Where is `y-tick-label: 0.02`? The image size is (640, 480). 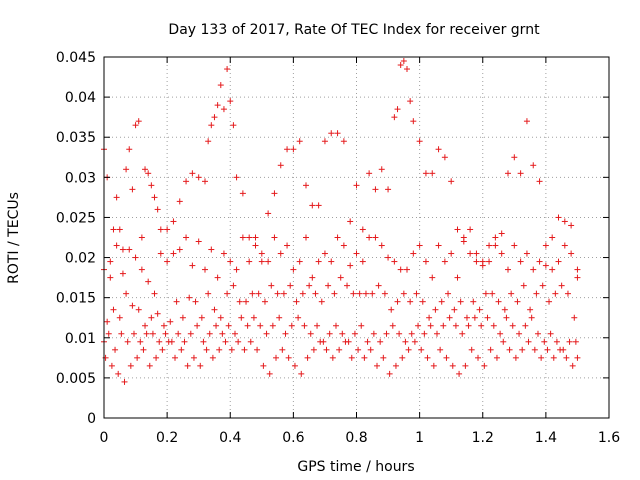 y-tick-label: 0.02 is located at coordinates (80, 259).